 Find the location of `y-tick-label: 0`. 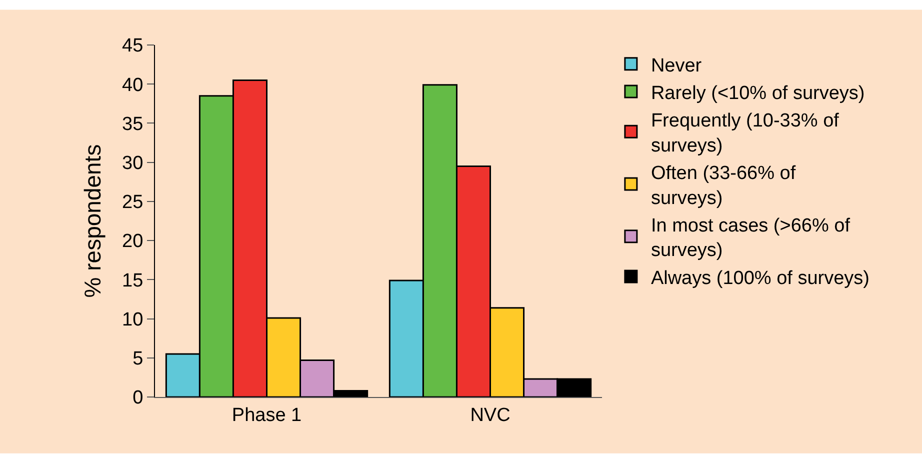

y-tick-label: 0 is located at coordinates (138, 398).